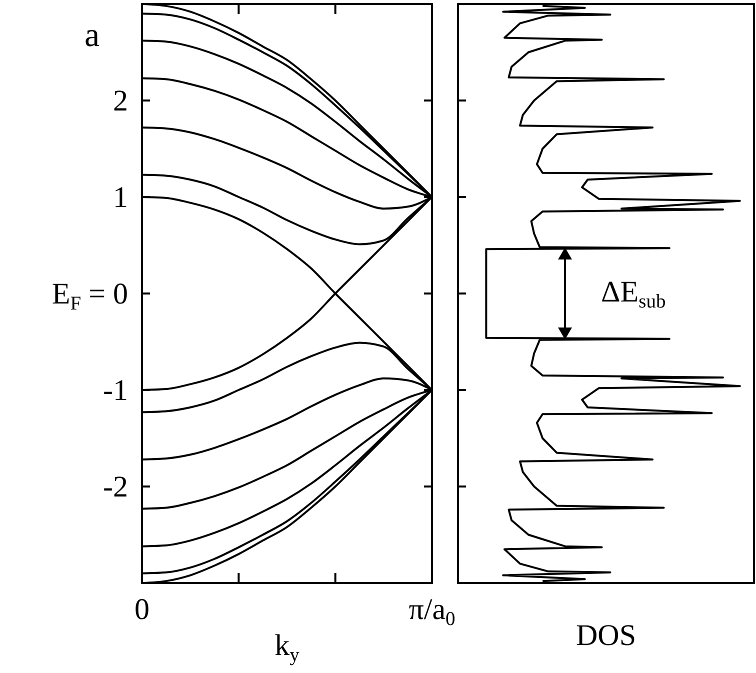 Image resolution: width=756 pixels, height=673 pixels. I want to click on y-tick-label: 2, so click(120, 101).